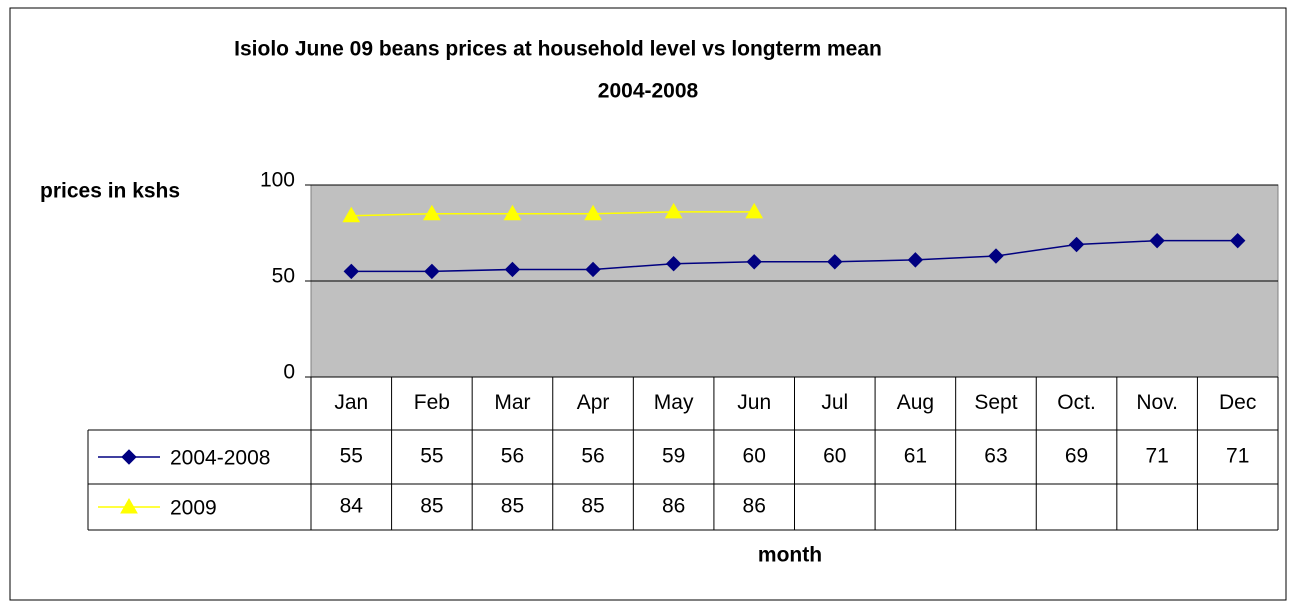 The height and width of the screenshot is (607, 1290). What do you see at coordinates (1237, 402) in the screenshot?
I see `x-tick-label: Dec` at bounding box center [1237, 402].